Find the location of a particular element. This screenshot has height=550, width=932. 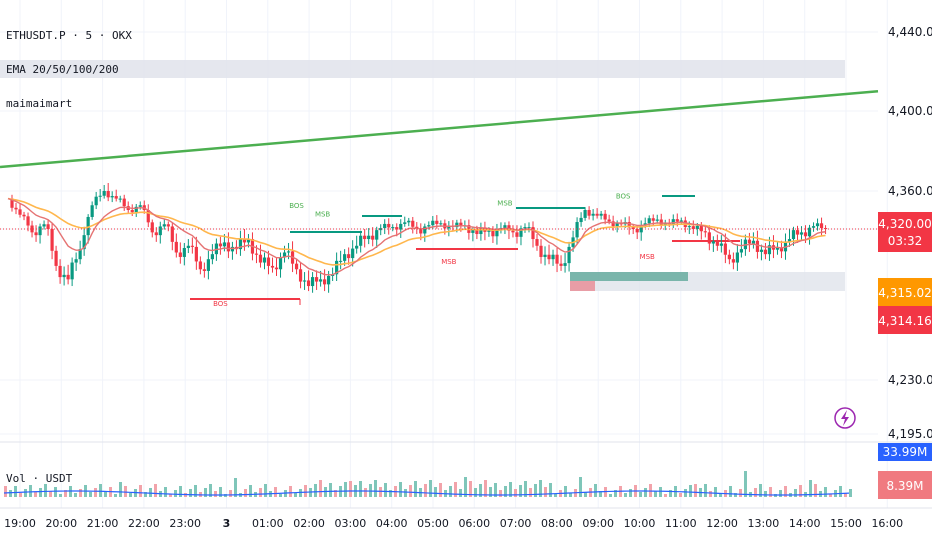

time-tick-label: 04:00 is located at coordinates (392, 523).